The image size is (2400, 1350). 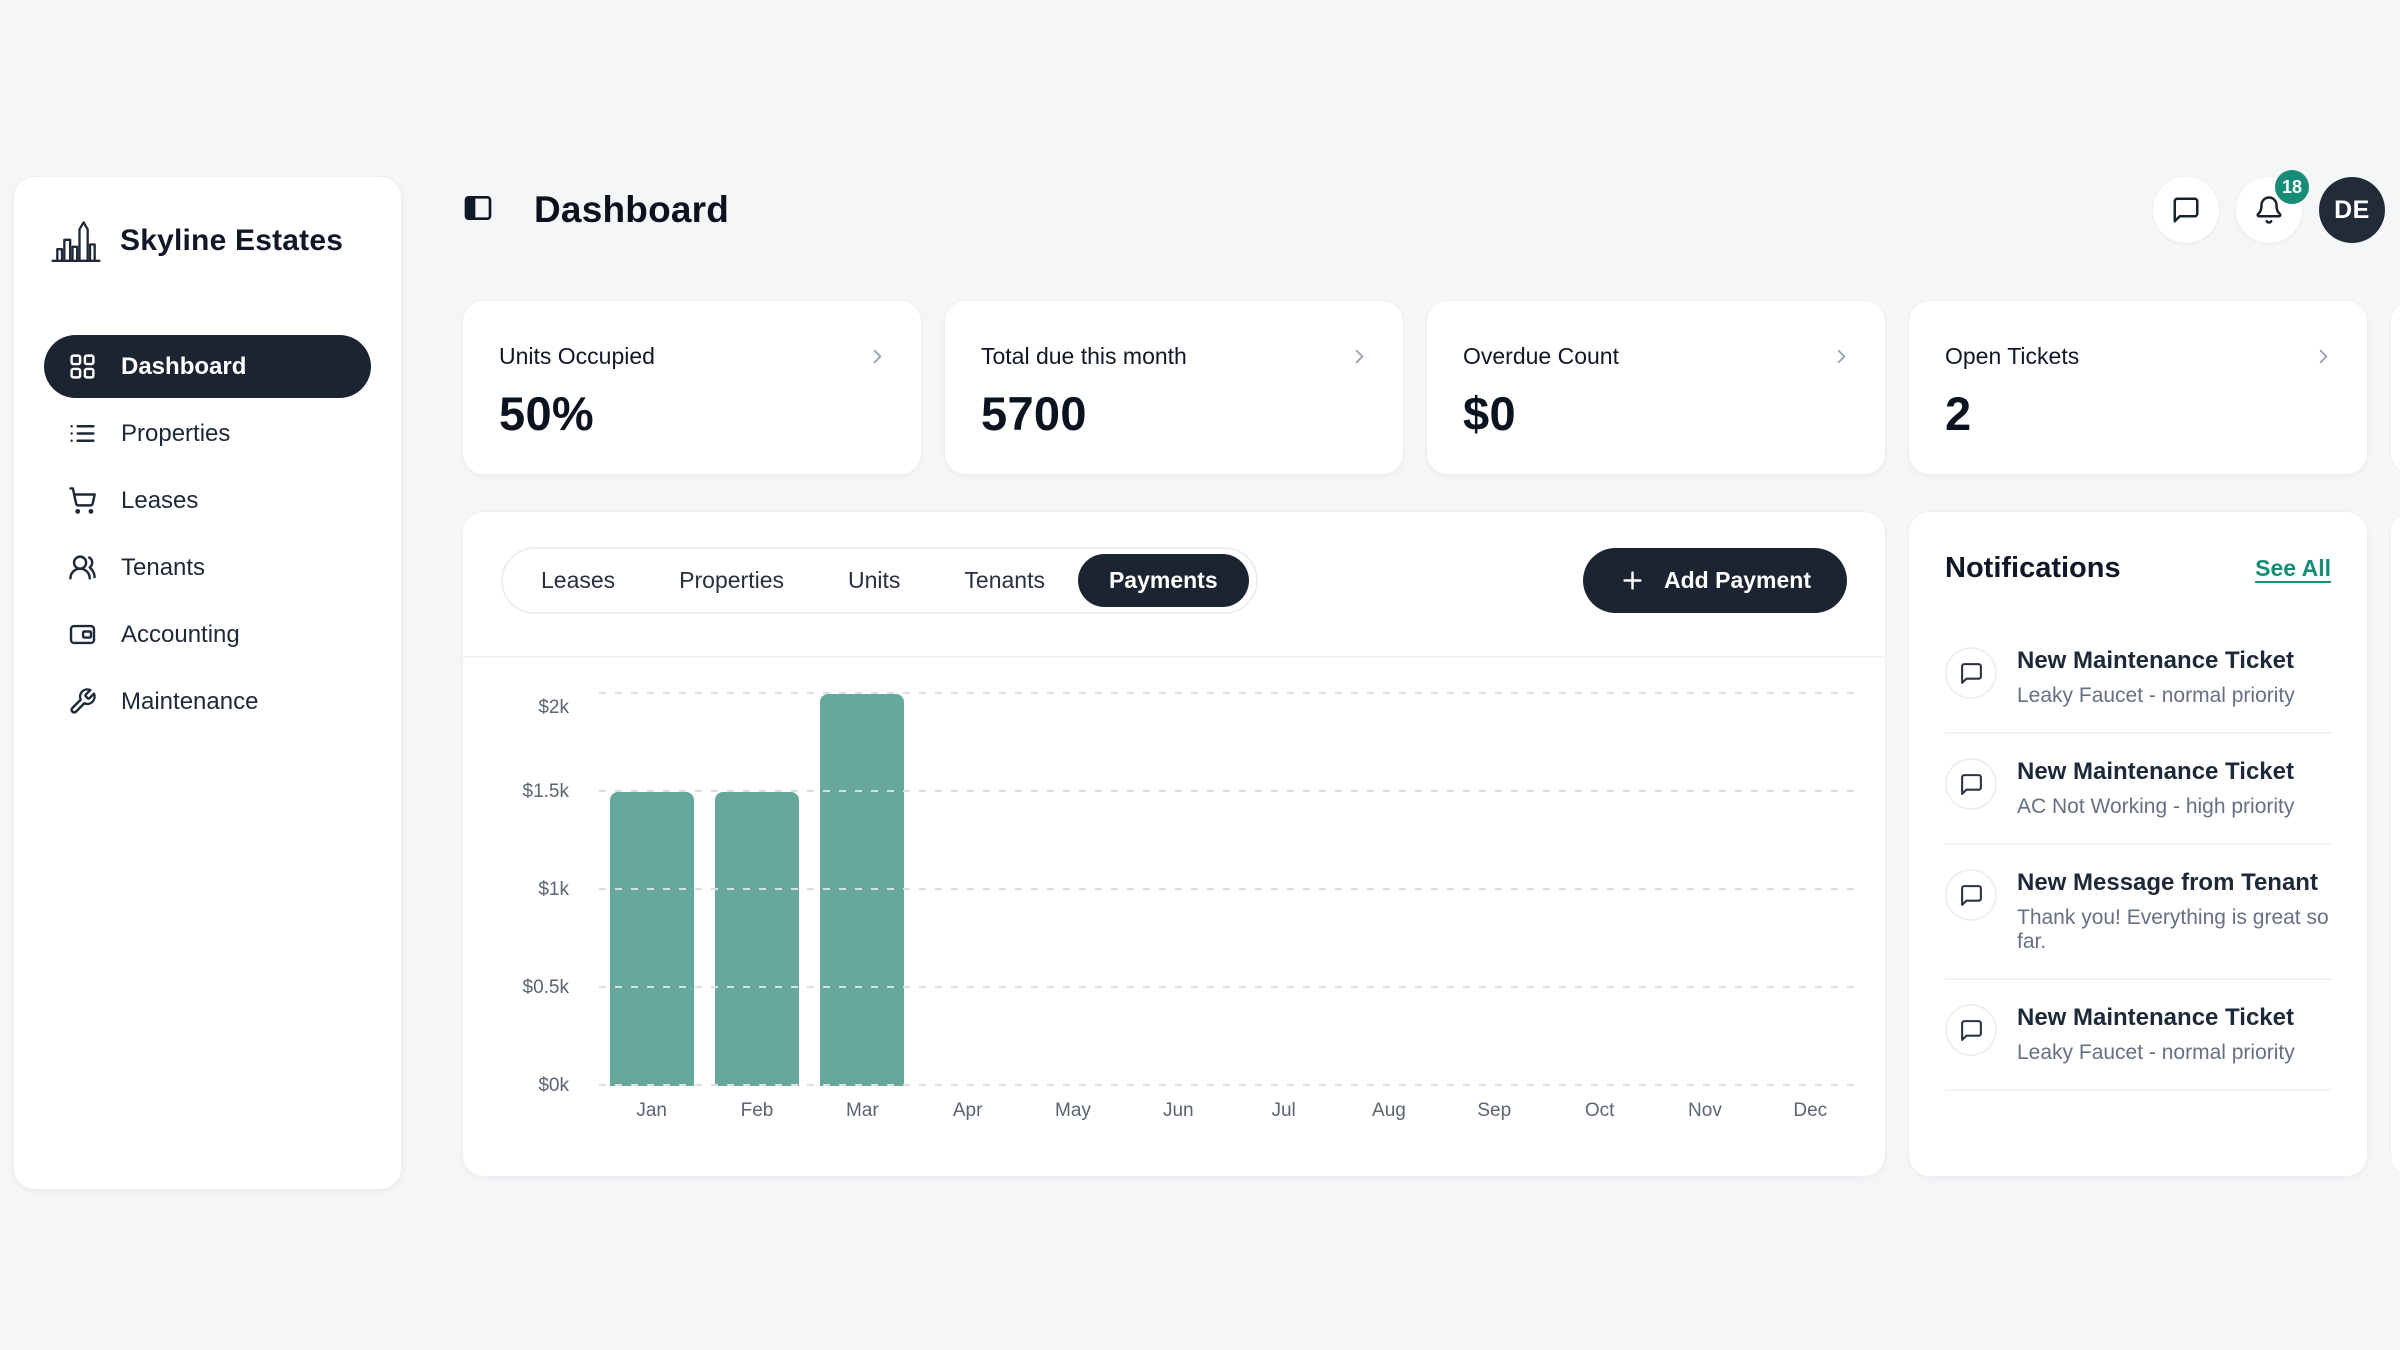 I want to click on divider, so click(x=1174, y=657).